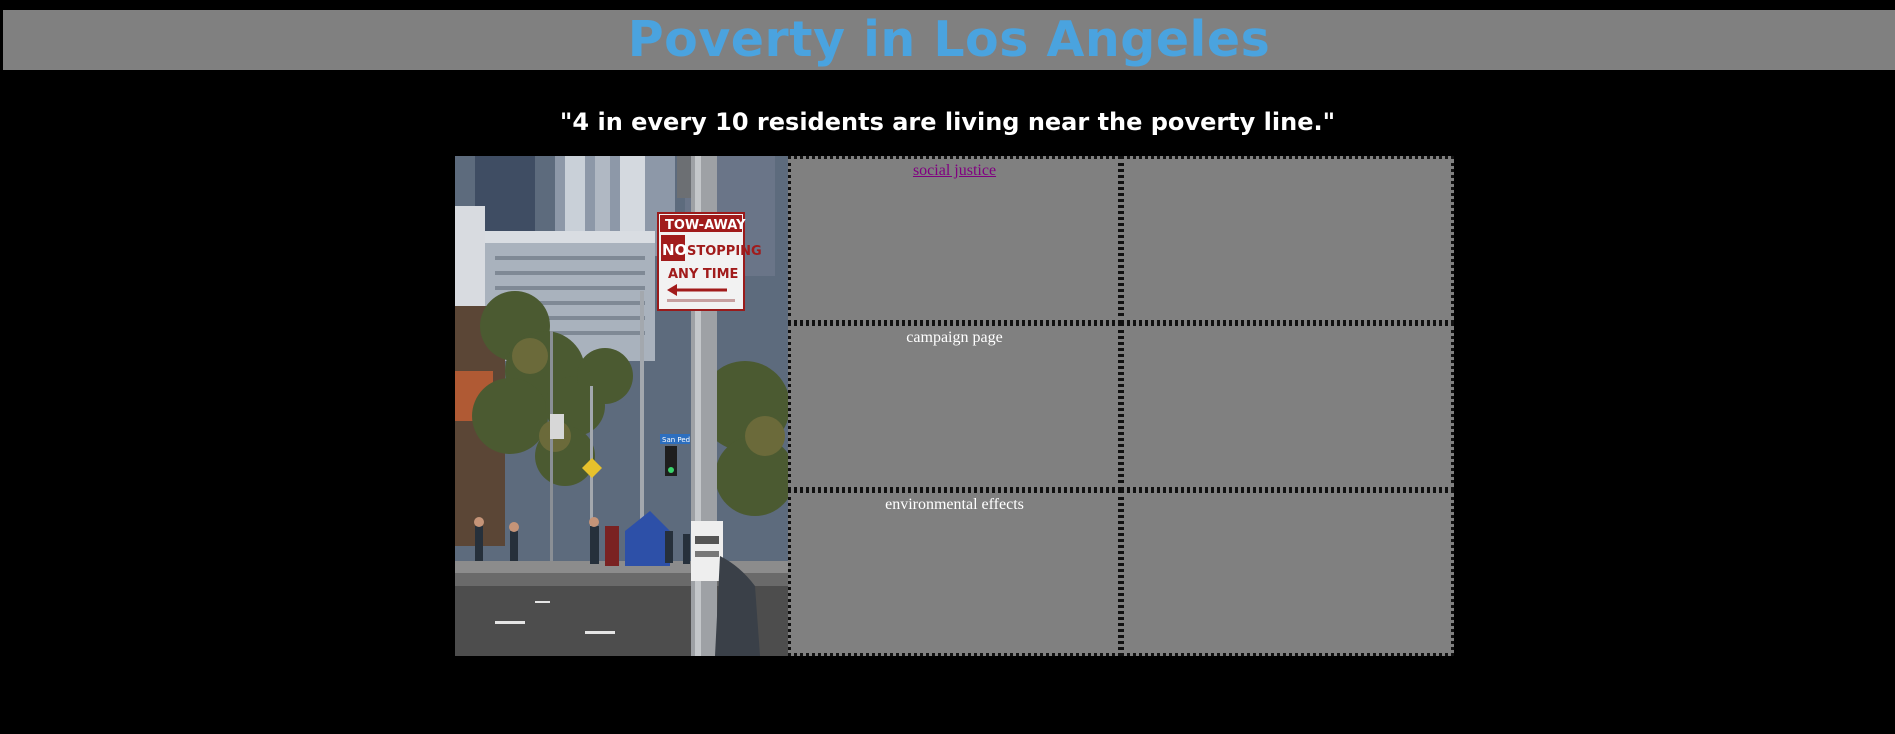 This screenshot has width=1895, height=734. What do you see at coordinates (622, 406) in the screenshot?
I see `street-photo: San Ped` at bounding box center [622, 406].